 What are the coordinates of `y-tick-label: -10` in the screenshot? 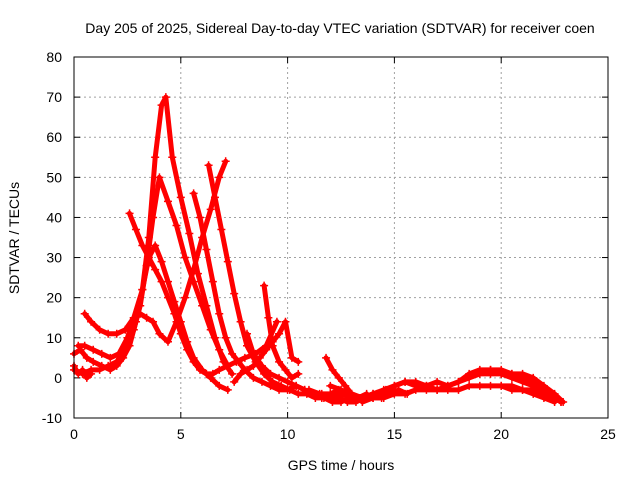 It's located at (52, 418).